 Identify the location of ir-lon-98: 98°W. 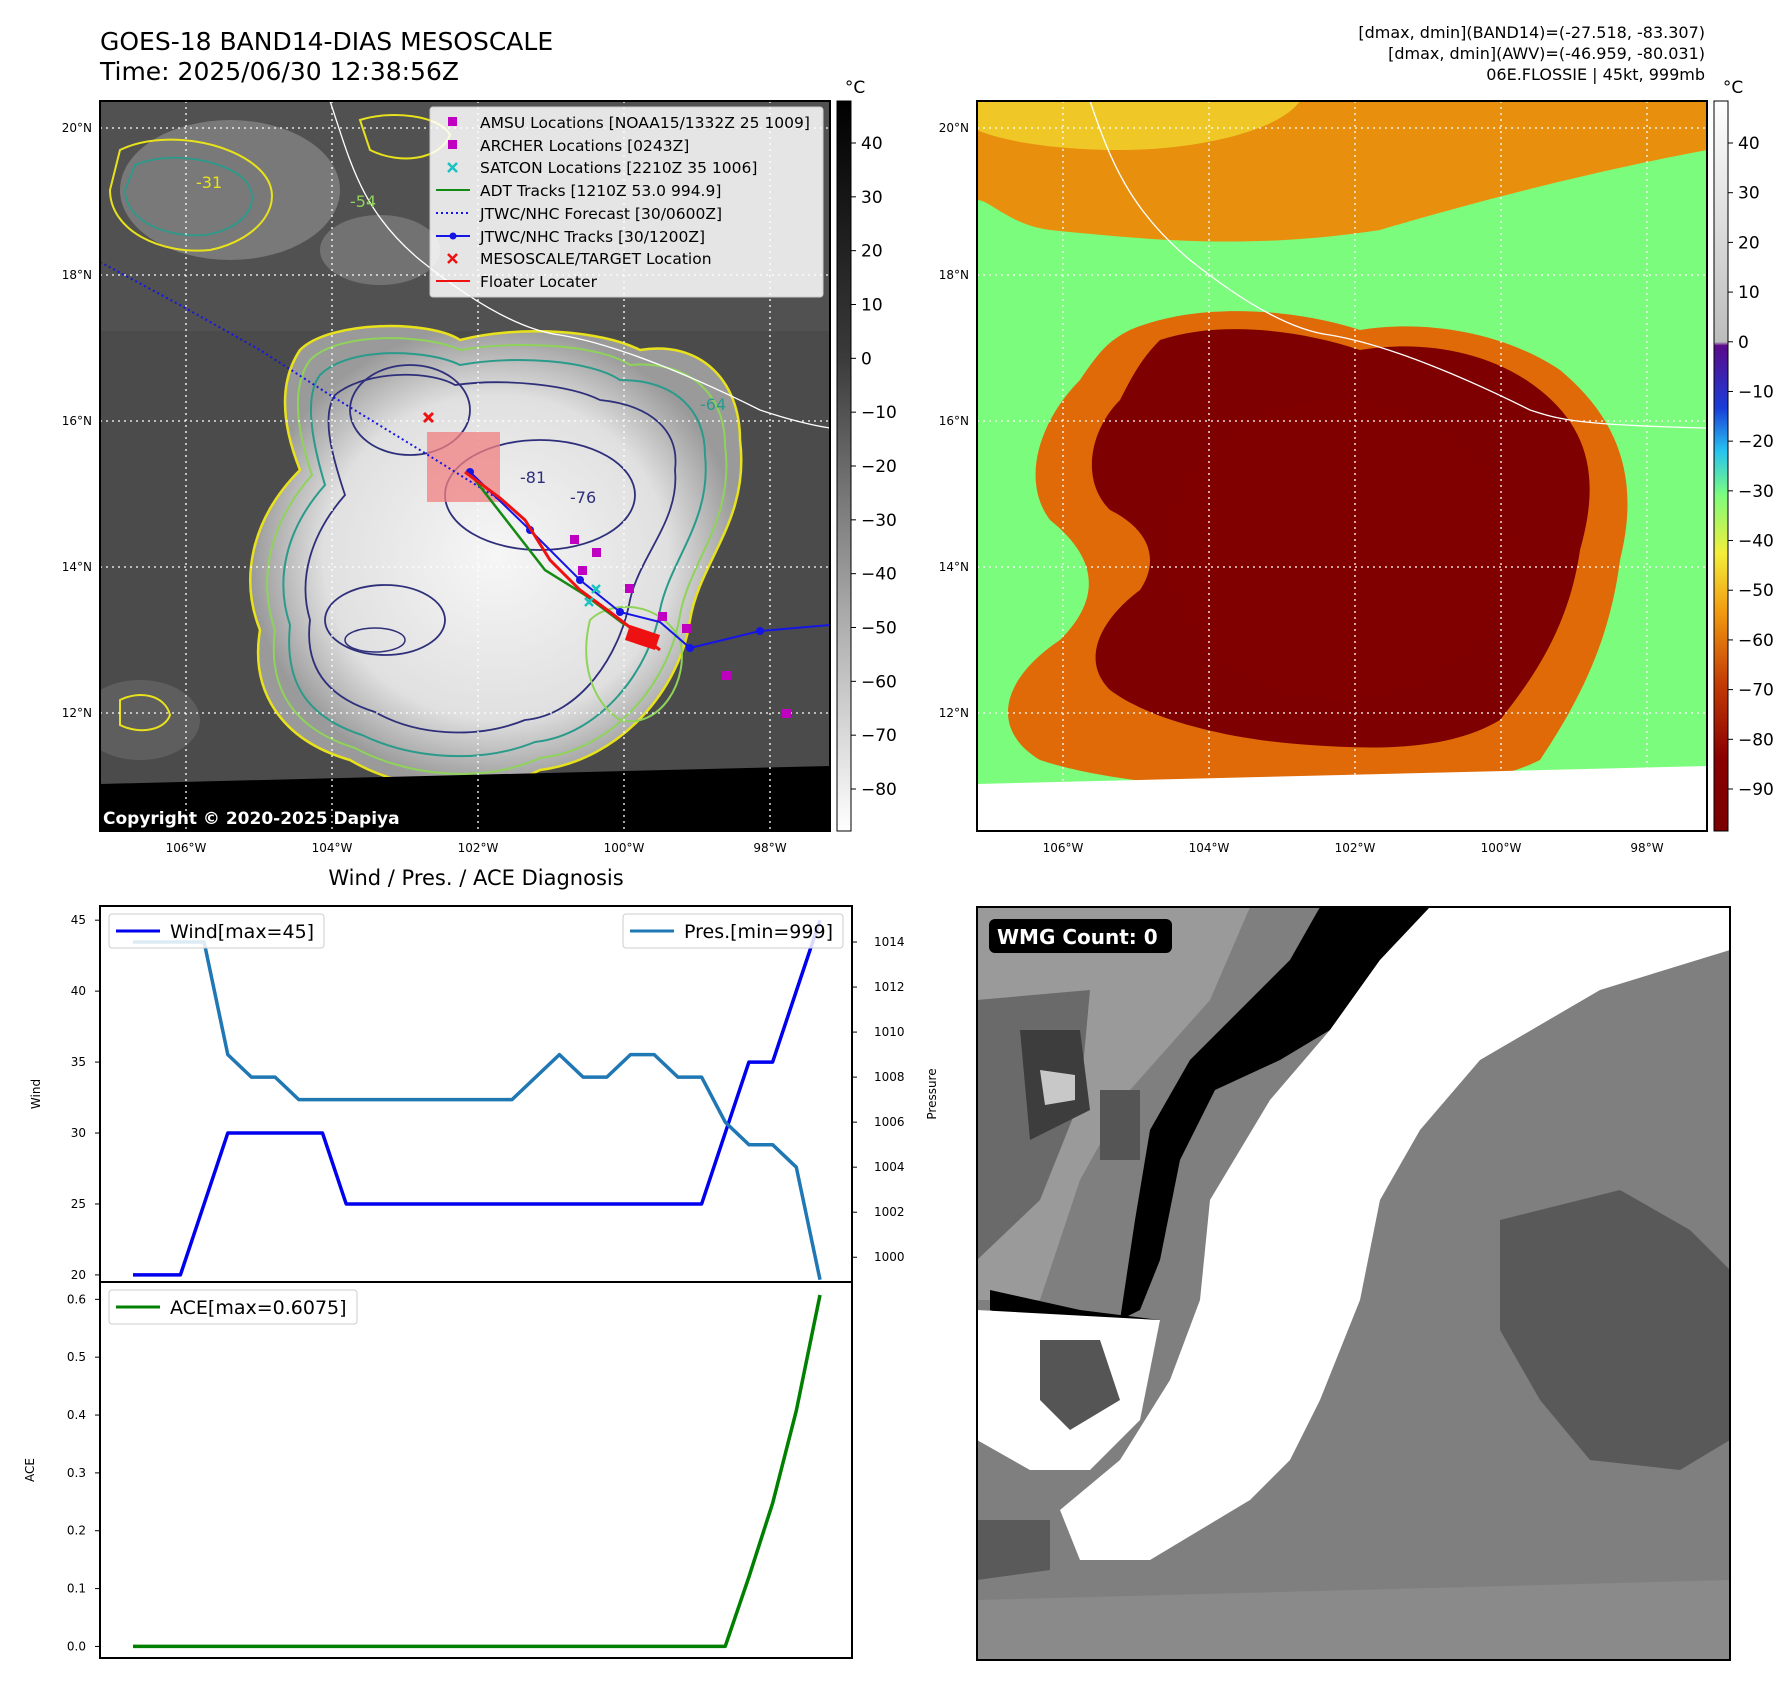
(769, 848).